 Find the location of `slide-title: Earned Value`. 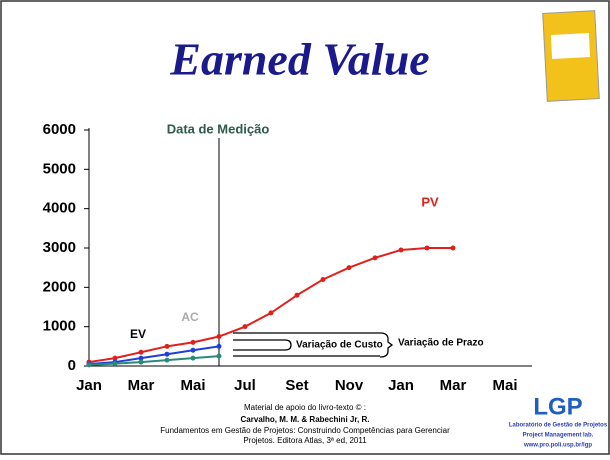

slide-title: Earned Value is located at coordinates (299, 59).